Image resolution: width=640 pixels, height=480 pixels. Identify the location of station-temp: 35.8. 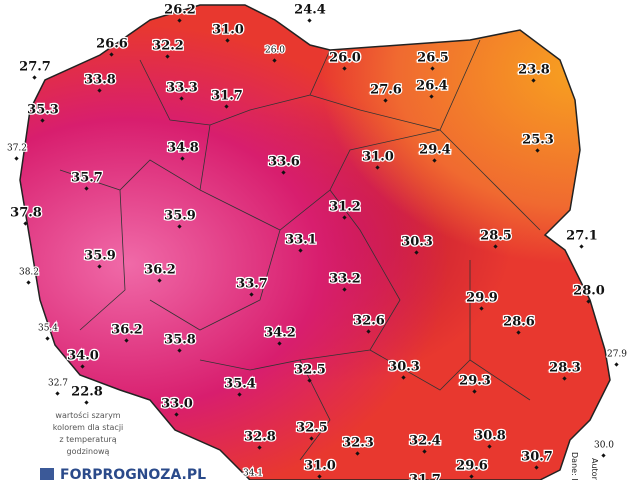
(180, 340).